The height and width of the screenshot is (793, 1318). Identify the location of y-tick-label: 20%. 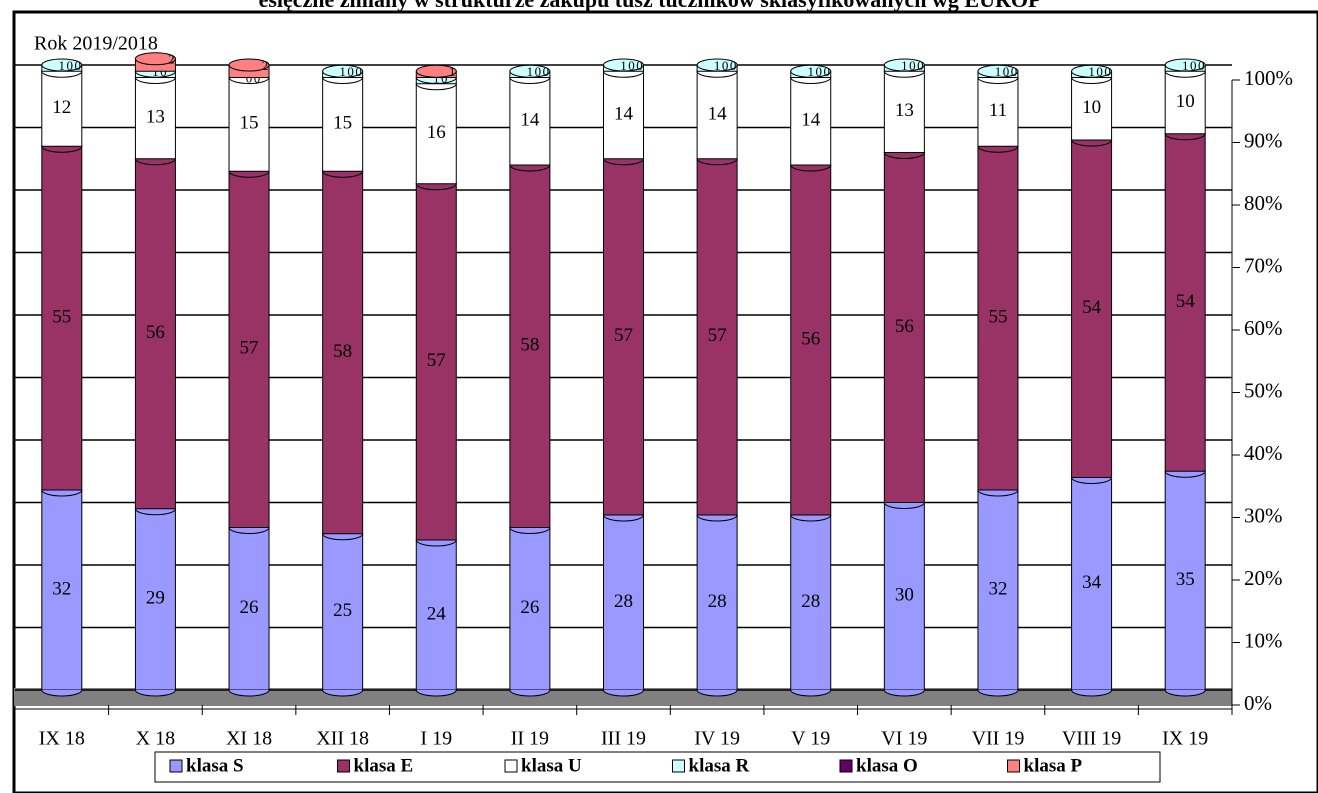
(1263, 578).